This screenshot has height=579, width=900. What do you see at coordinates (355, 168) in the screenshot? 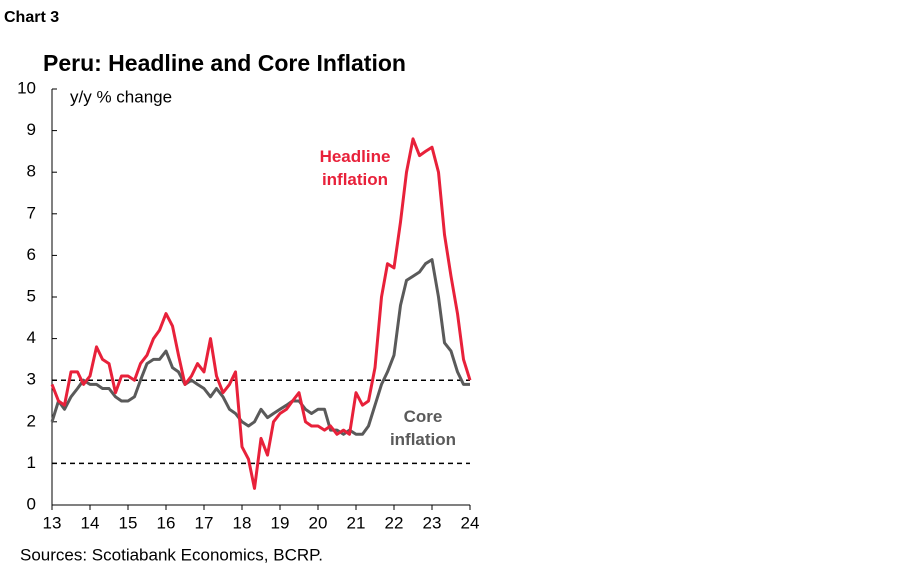
I see `headline-annotation: Headline inflation` at bounding box center [355, 168].